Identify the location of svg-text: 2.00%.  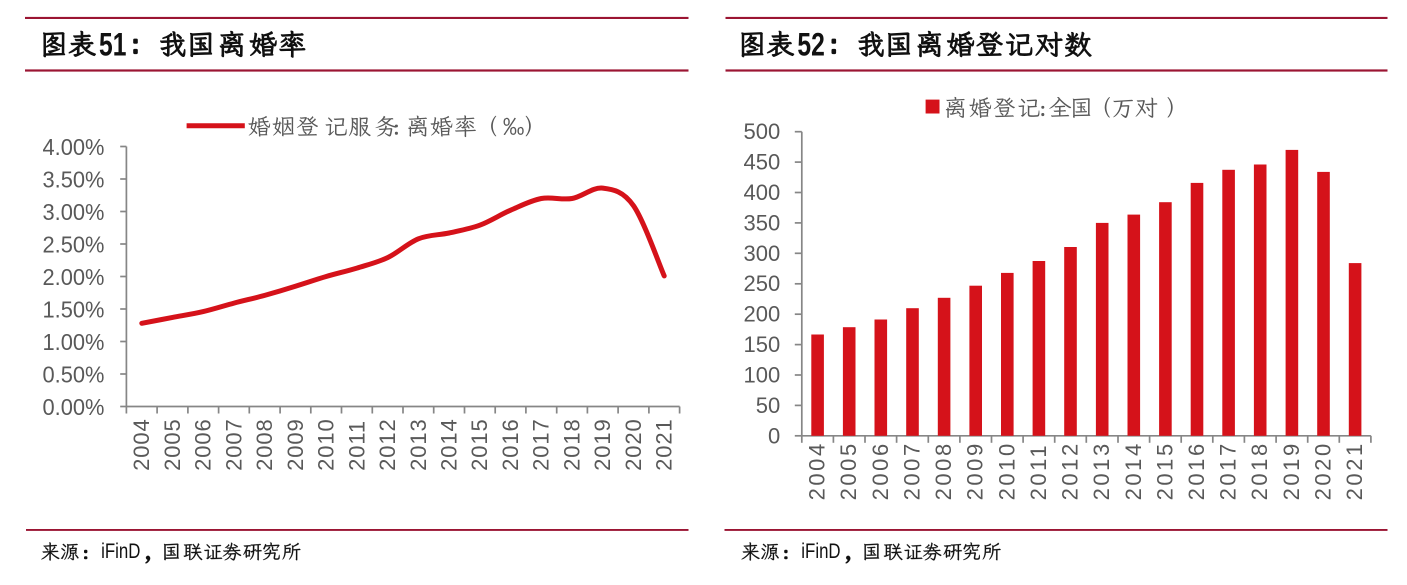
(74, 276).